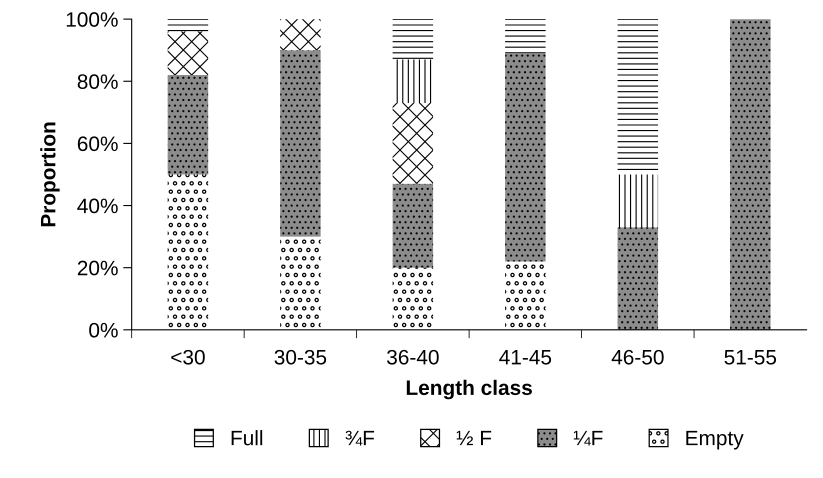 The height and width of the screenshot is (478, 823). Describe the element at coordinates (525, 357) in the screenshot. I see `x-tick-label: 41-45` at that location.